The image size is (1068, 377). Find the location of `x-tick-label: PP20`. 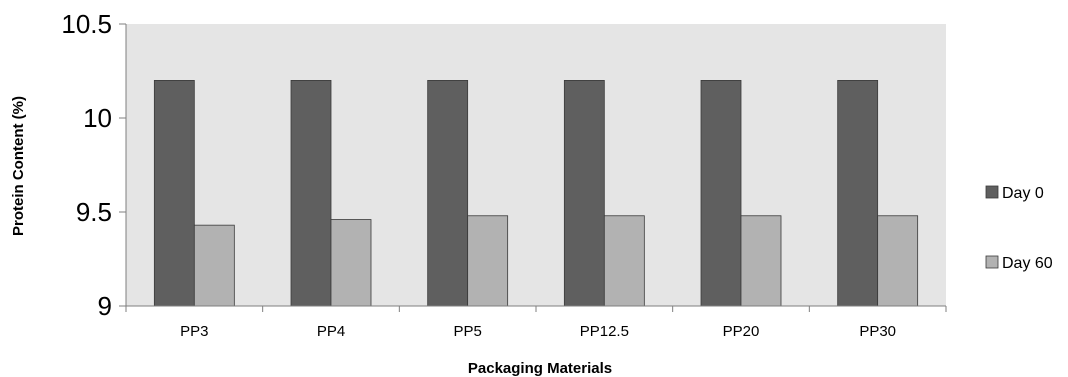

x-tick-label: PP20 is located at coordinates (741, 331).